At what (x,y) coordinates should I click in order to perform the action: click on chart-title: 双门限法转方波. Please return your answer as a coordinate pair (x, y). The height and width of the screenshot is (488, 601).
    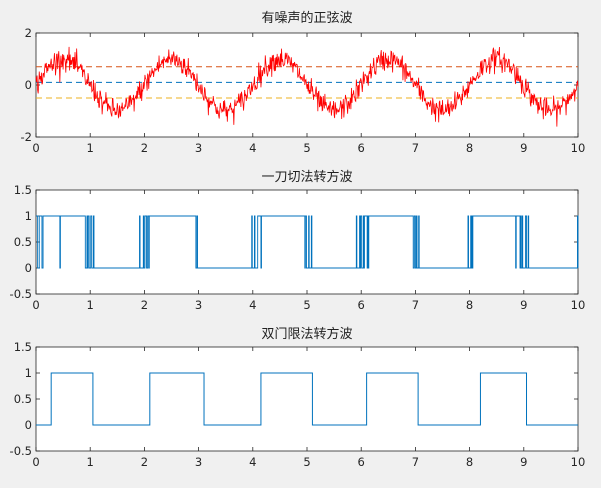
    Looking at the image, I should click on (306, 334).